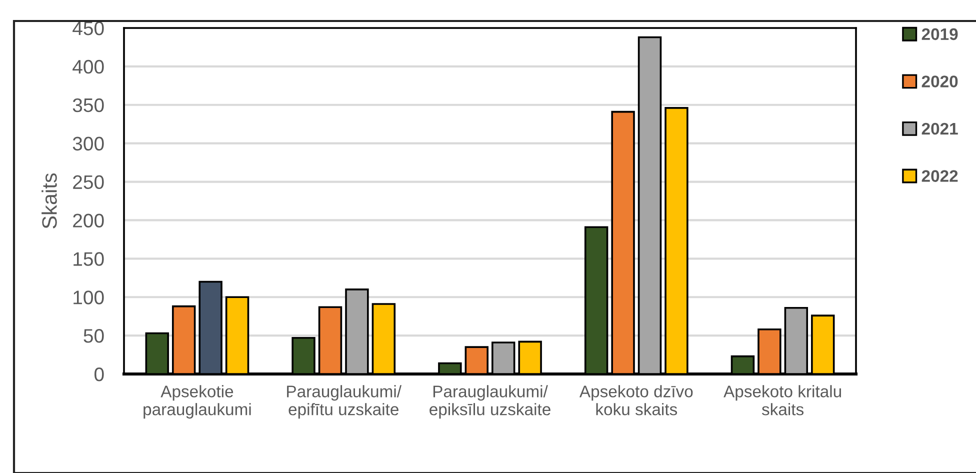 Image resolution: width=976 pixels, height=473 pixels. I want to click on y-tick-label: 350, so click(88, 105).